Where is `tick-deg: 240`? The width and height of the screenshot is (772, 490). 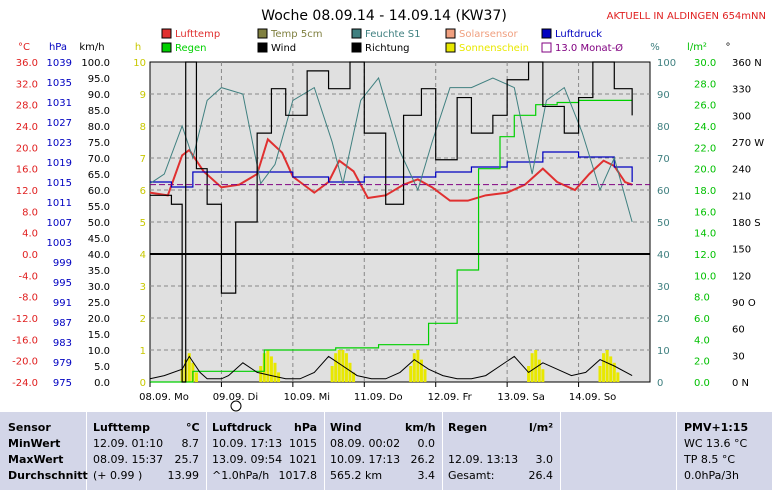 tick-deg: 240 is located at coordinates (741, 170).